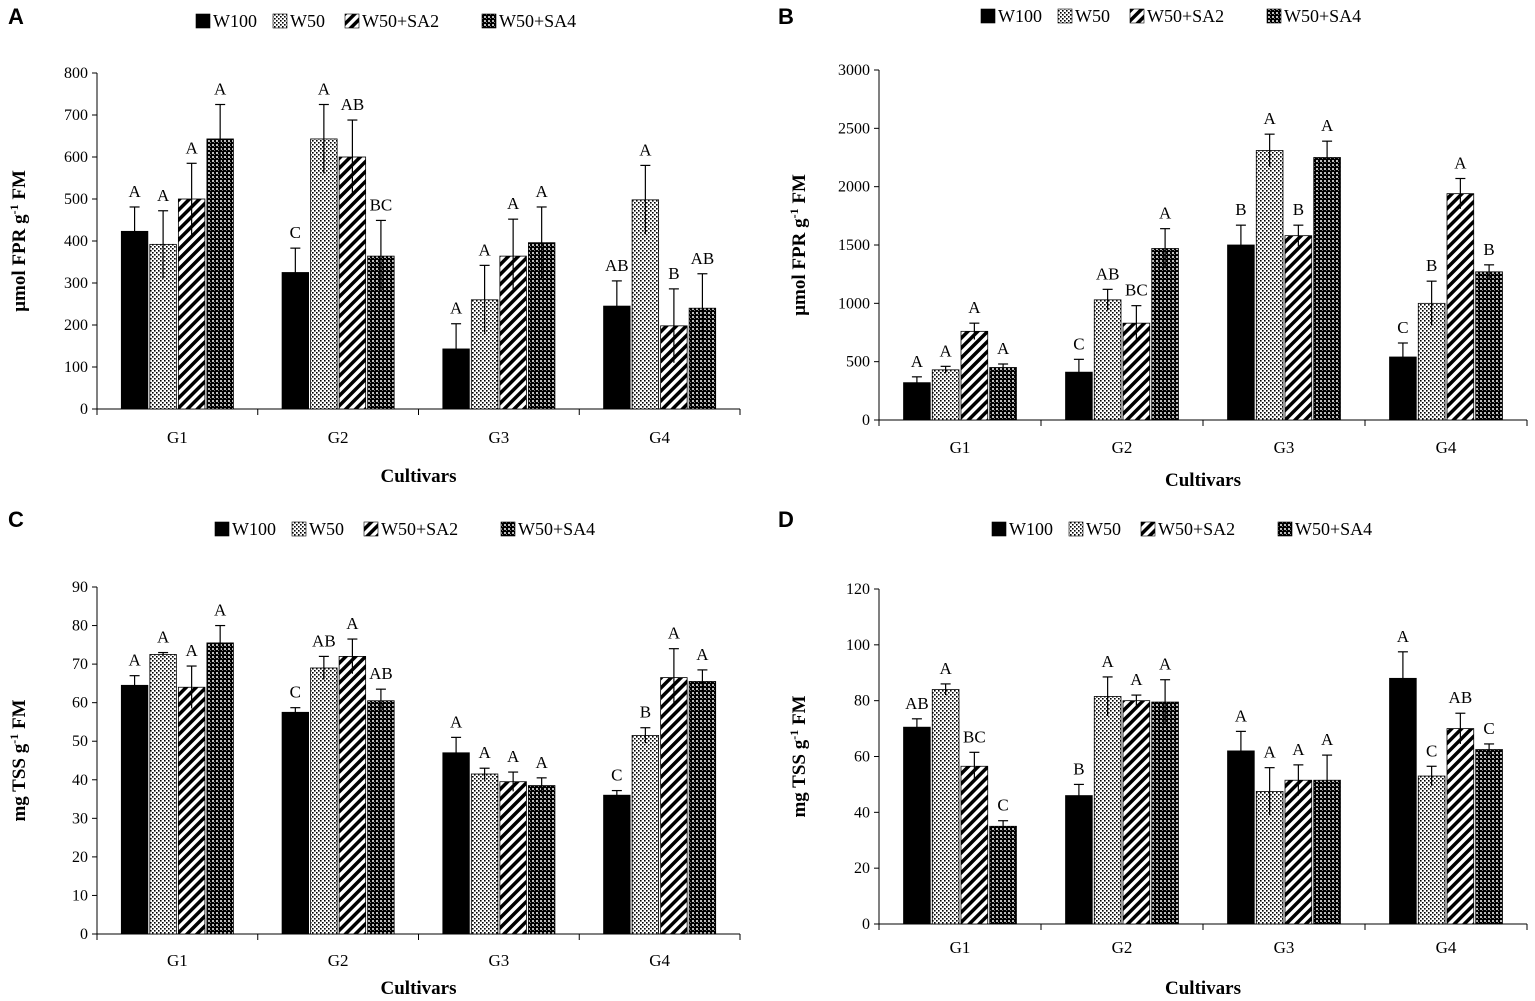 Image resolution: width=1535 pixels, height=1001 pixels. I want to click on panel-letter: B, so click(786, 16).